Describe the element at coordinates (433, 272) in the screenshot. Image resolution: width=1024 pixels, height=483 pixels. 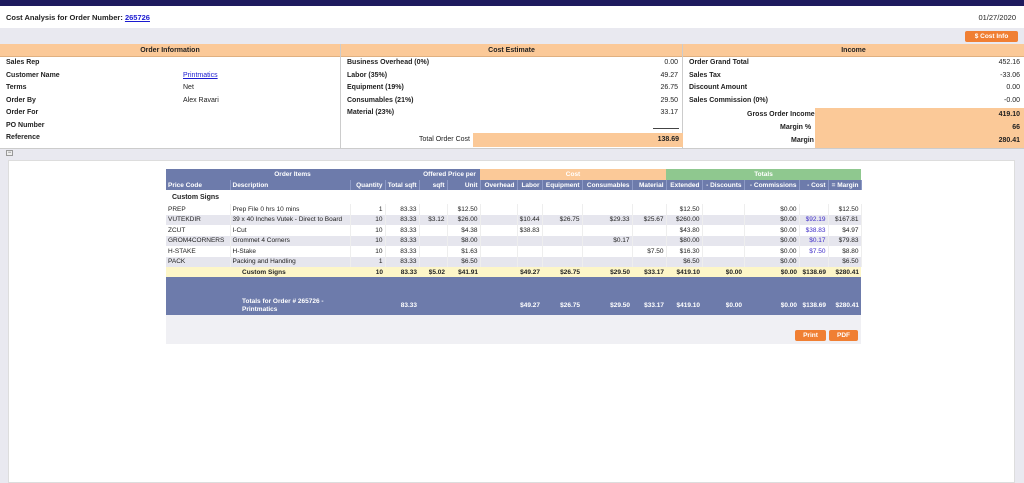
I see `subtotal-sqft: $5.02` at that location.